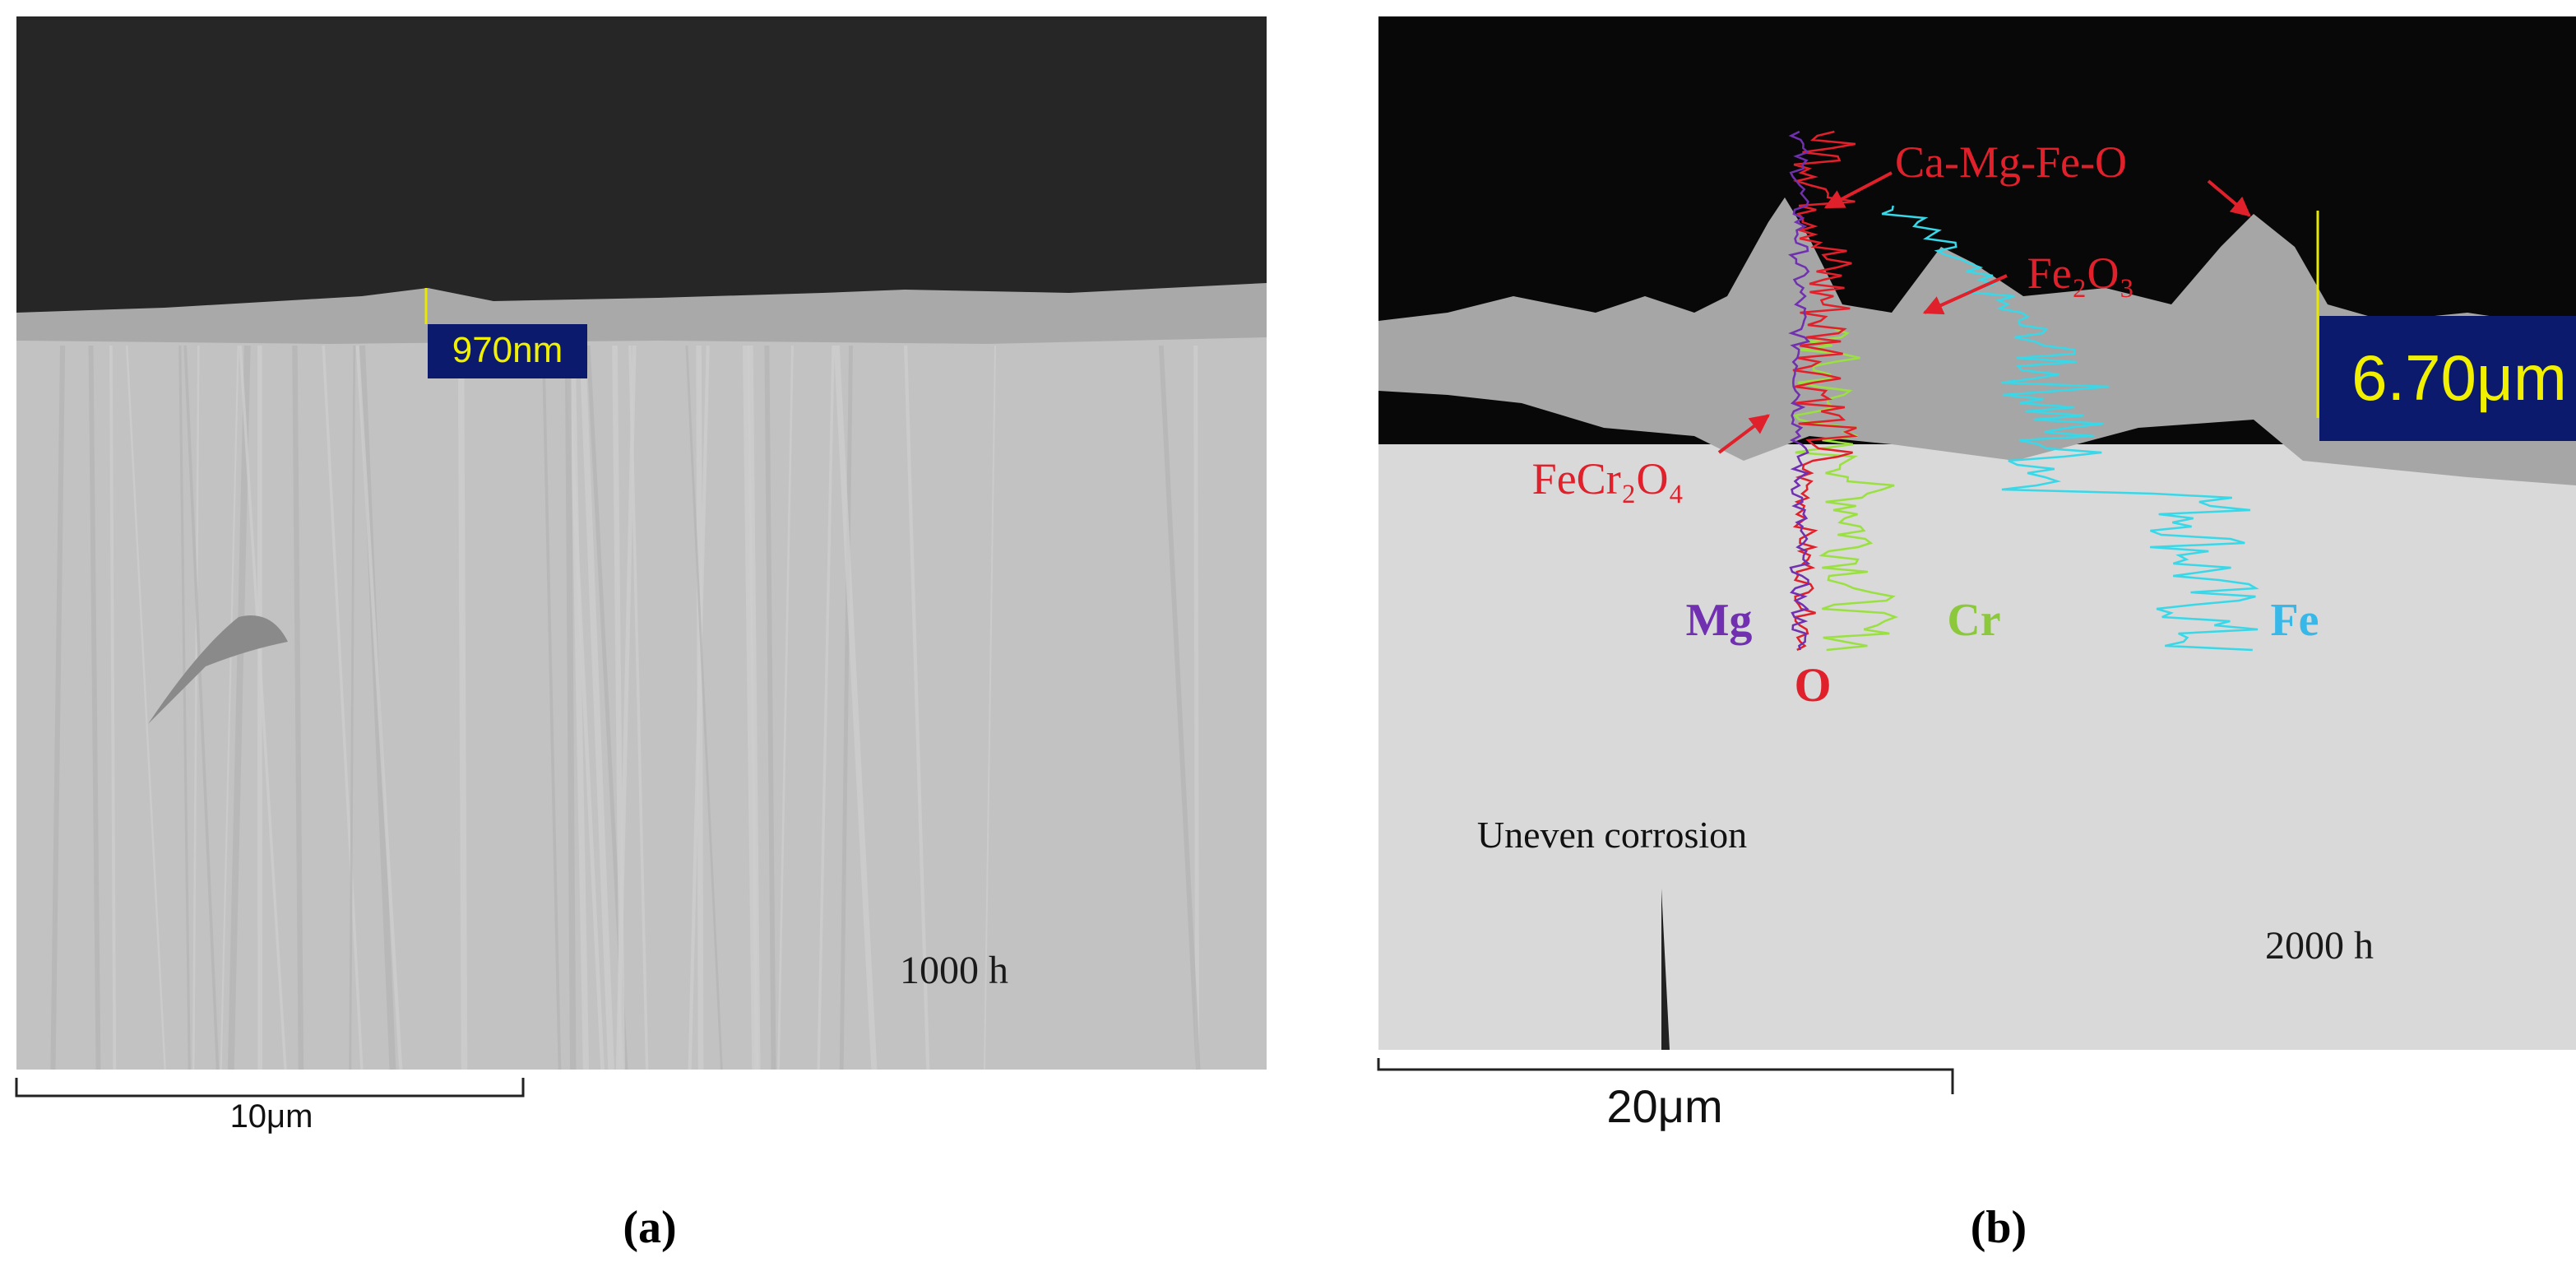 This screenshot has height=1281, width=2576. What do you see at coordinates (2081, 273) in the screenshot?
I see `annotation: Fe₂O₃` at bounding box center [2081, 273].